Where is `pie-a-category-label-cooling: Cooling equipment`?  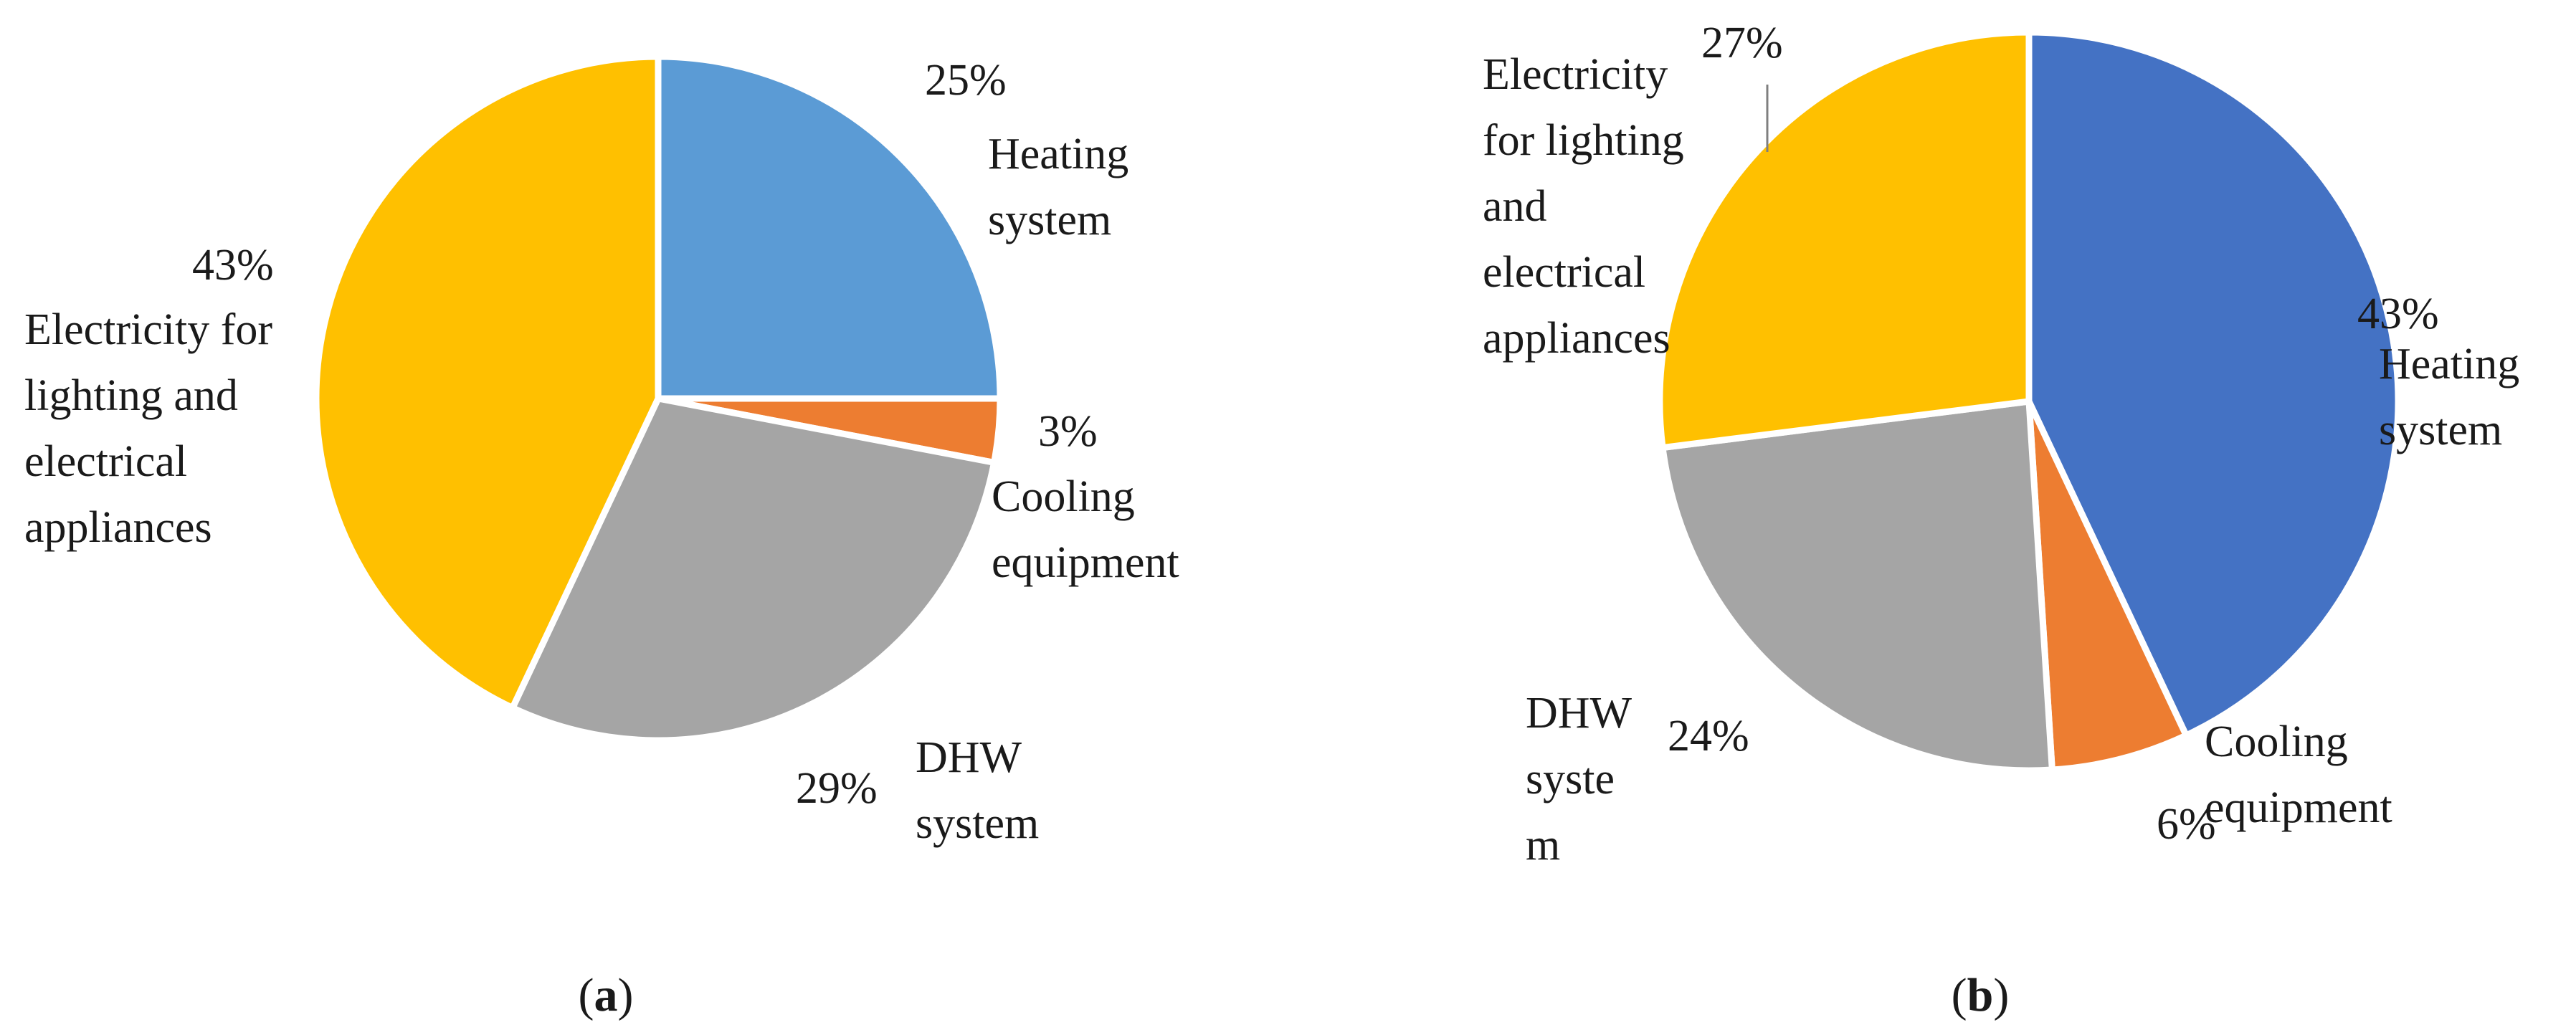
pie-a-category-label-cooling: Cooling equipment is located at coordinates (1085, 529).